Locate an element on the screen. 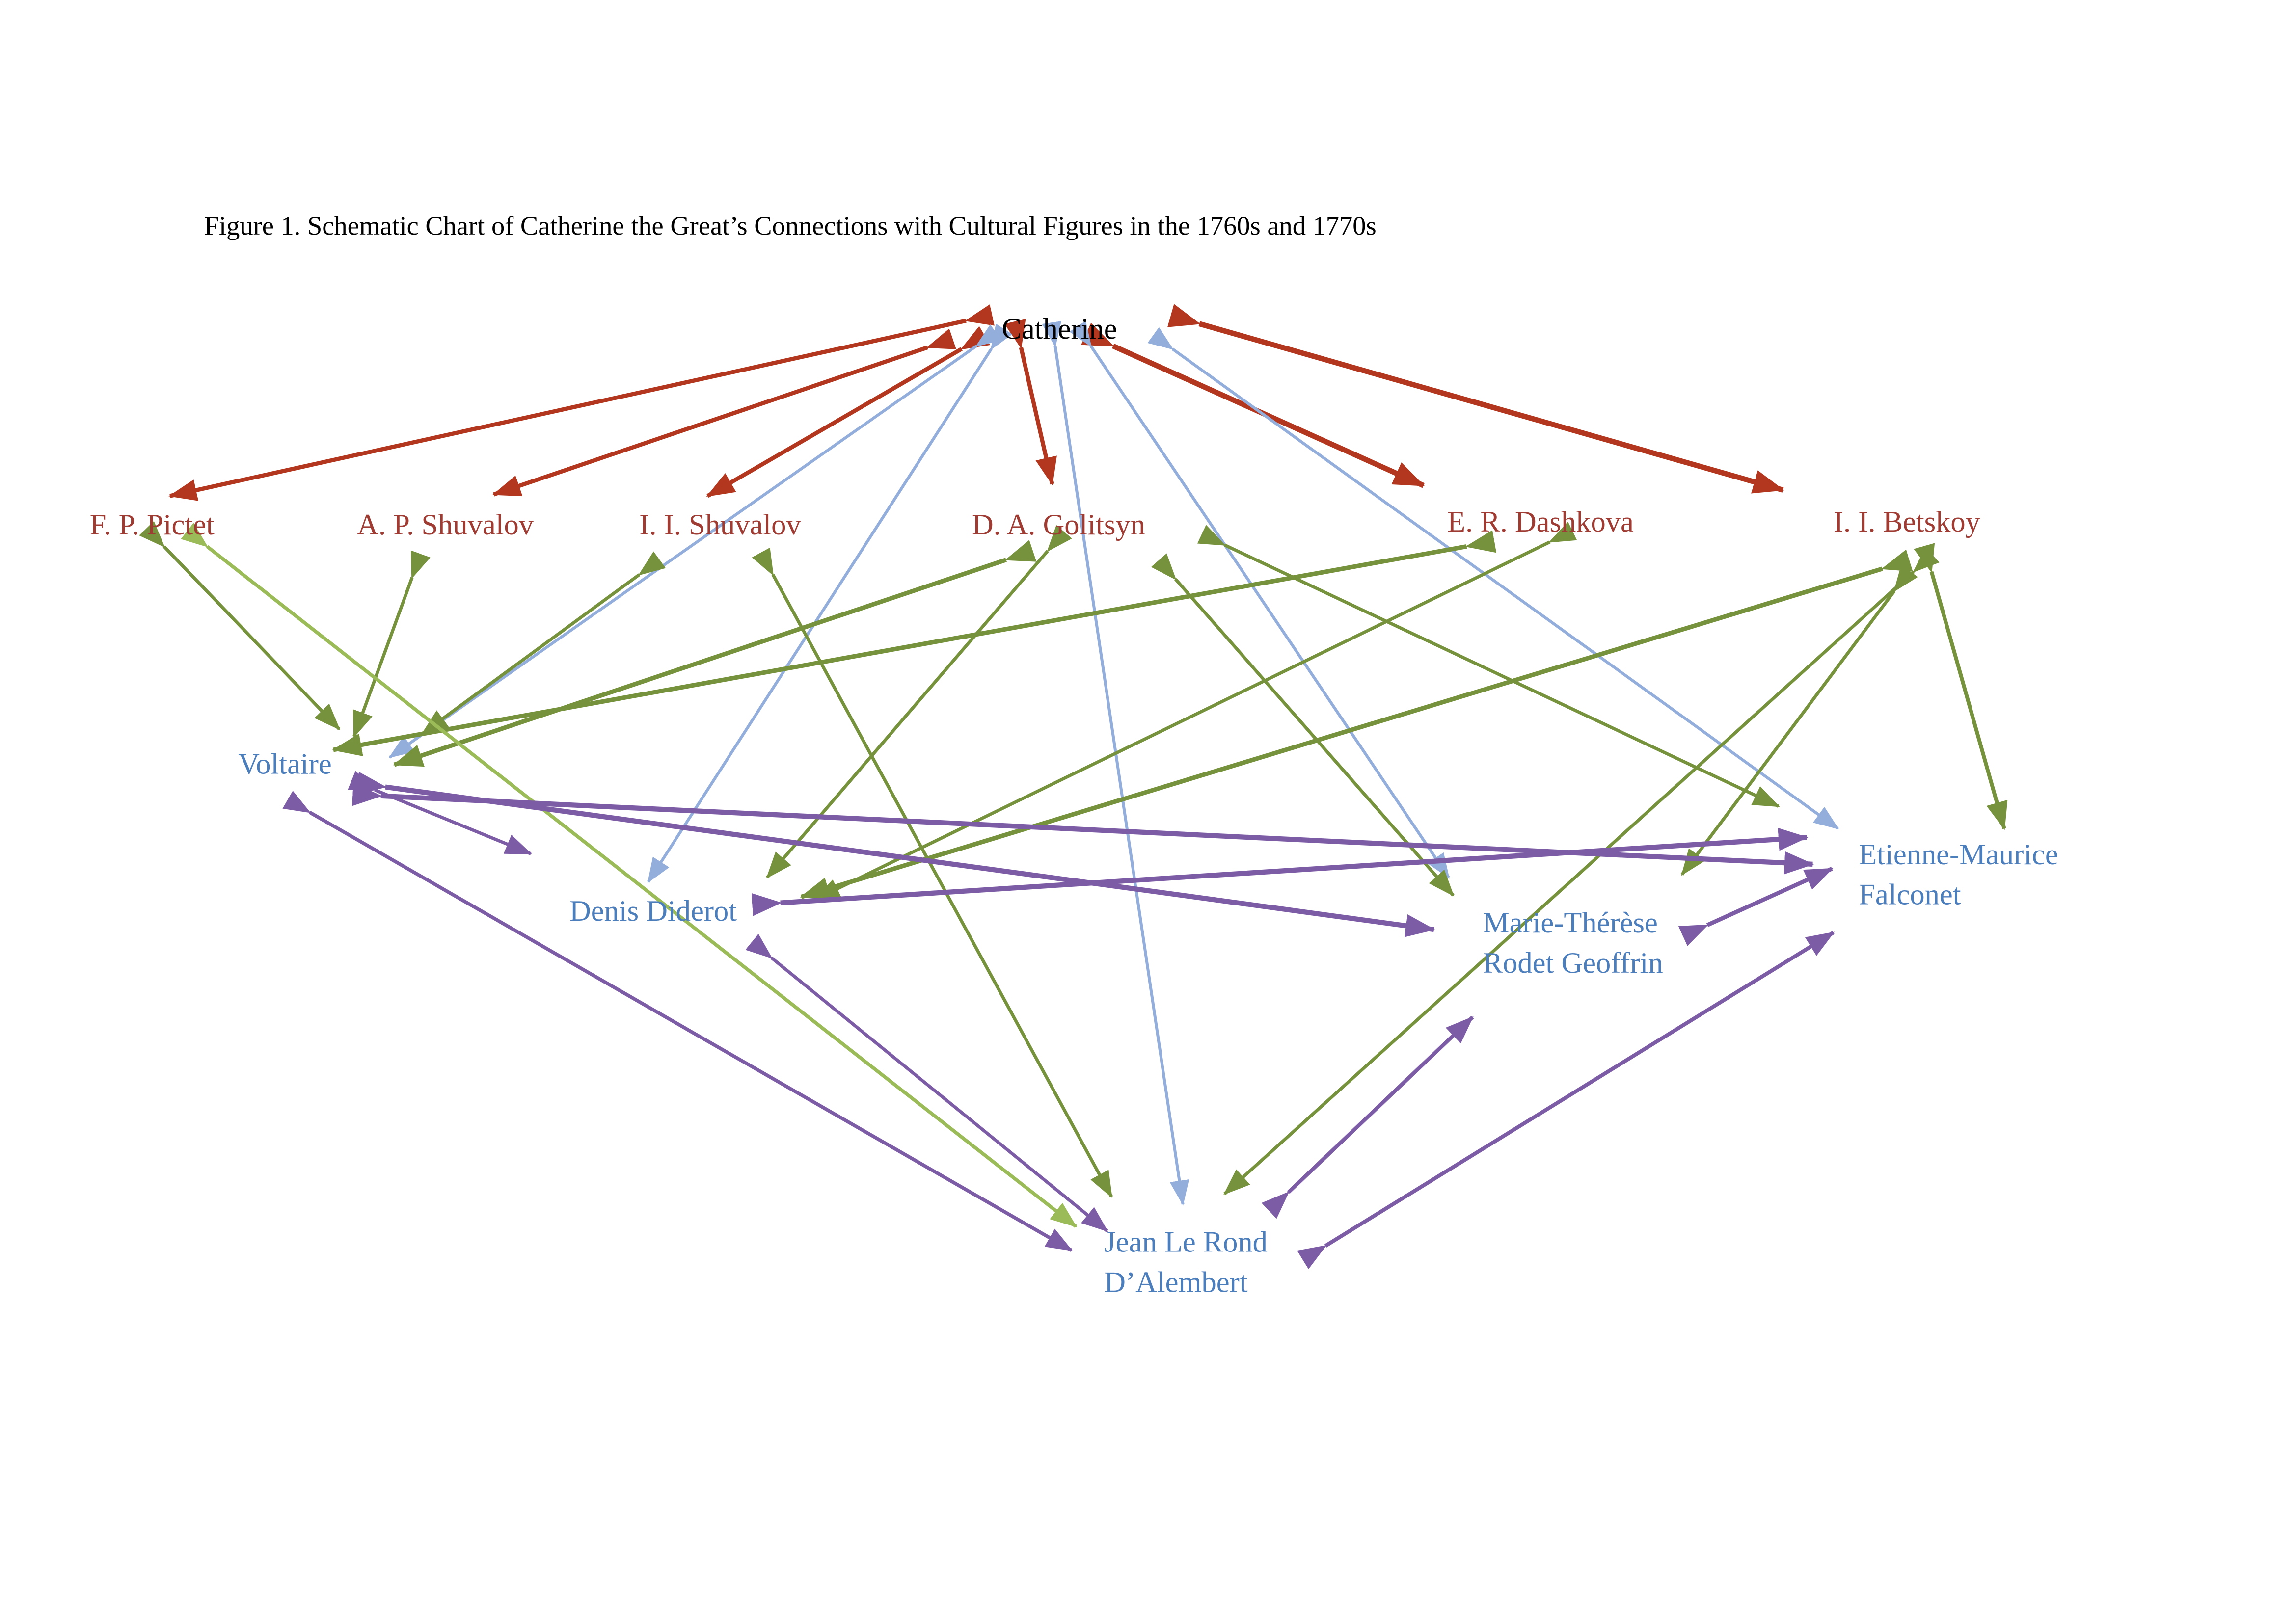  edge-betskoy-diderot is located at coordinates (1356, 724).